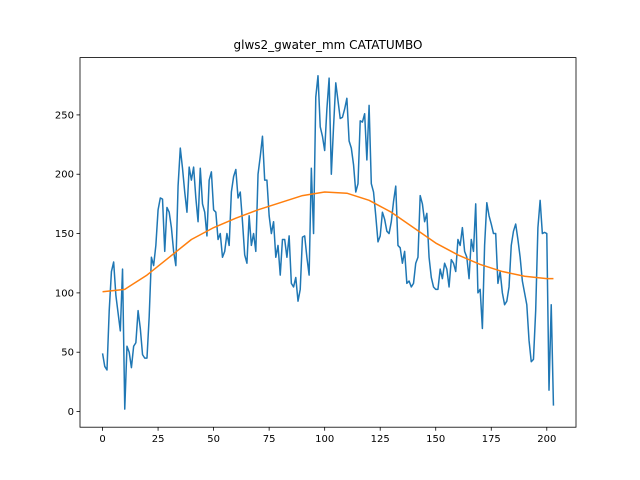 This screenshot has height=480, width=640. What do you see at coordinates (158, 439) in the screenshot?
I see `x-tick-label: 25` at bounding box center [158, 439].